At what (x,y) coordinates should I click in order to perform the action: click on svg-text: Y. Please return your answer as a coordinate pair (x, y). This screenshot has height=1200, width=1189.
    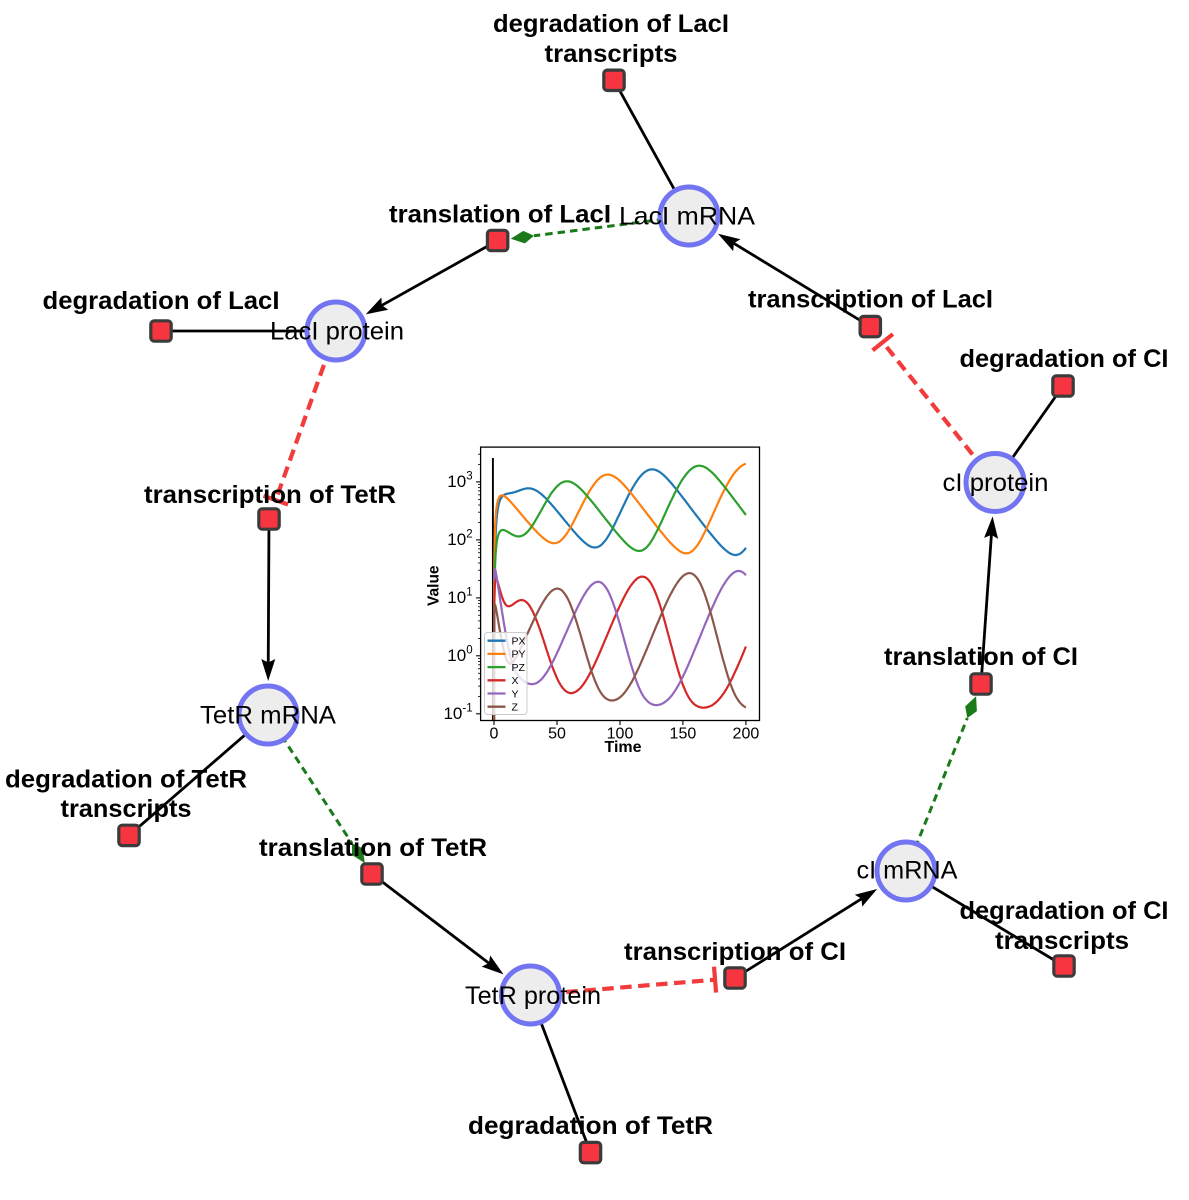
    Looking at the image, I should click on (515, 694).